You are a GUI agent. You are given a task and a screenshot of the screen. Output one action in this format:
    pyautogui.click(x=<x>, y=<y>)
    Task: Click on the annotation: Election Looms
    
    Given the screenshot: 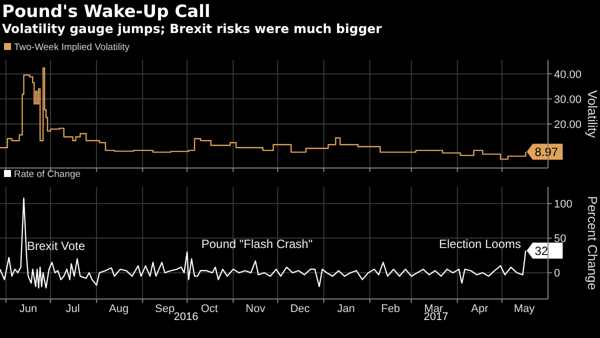 What is the action you would take?
    pyautogui.click(x=480, y=244)
    